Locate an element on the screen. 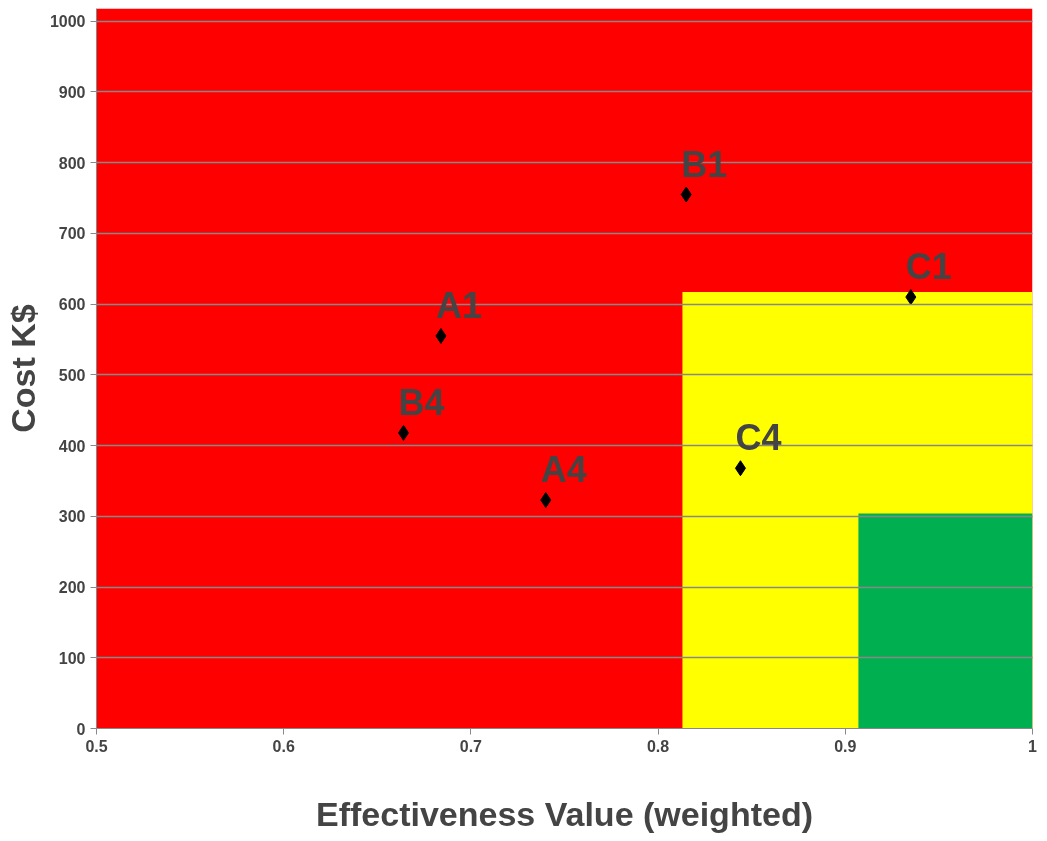  y-tick-label: 400 is located at coordinates (72, 446).